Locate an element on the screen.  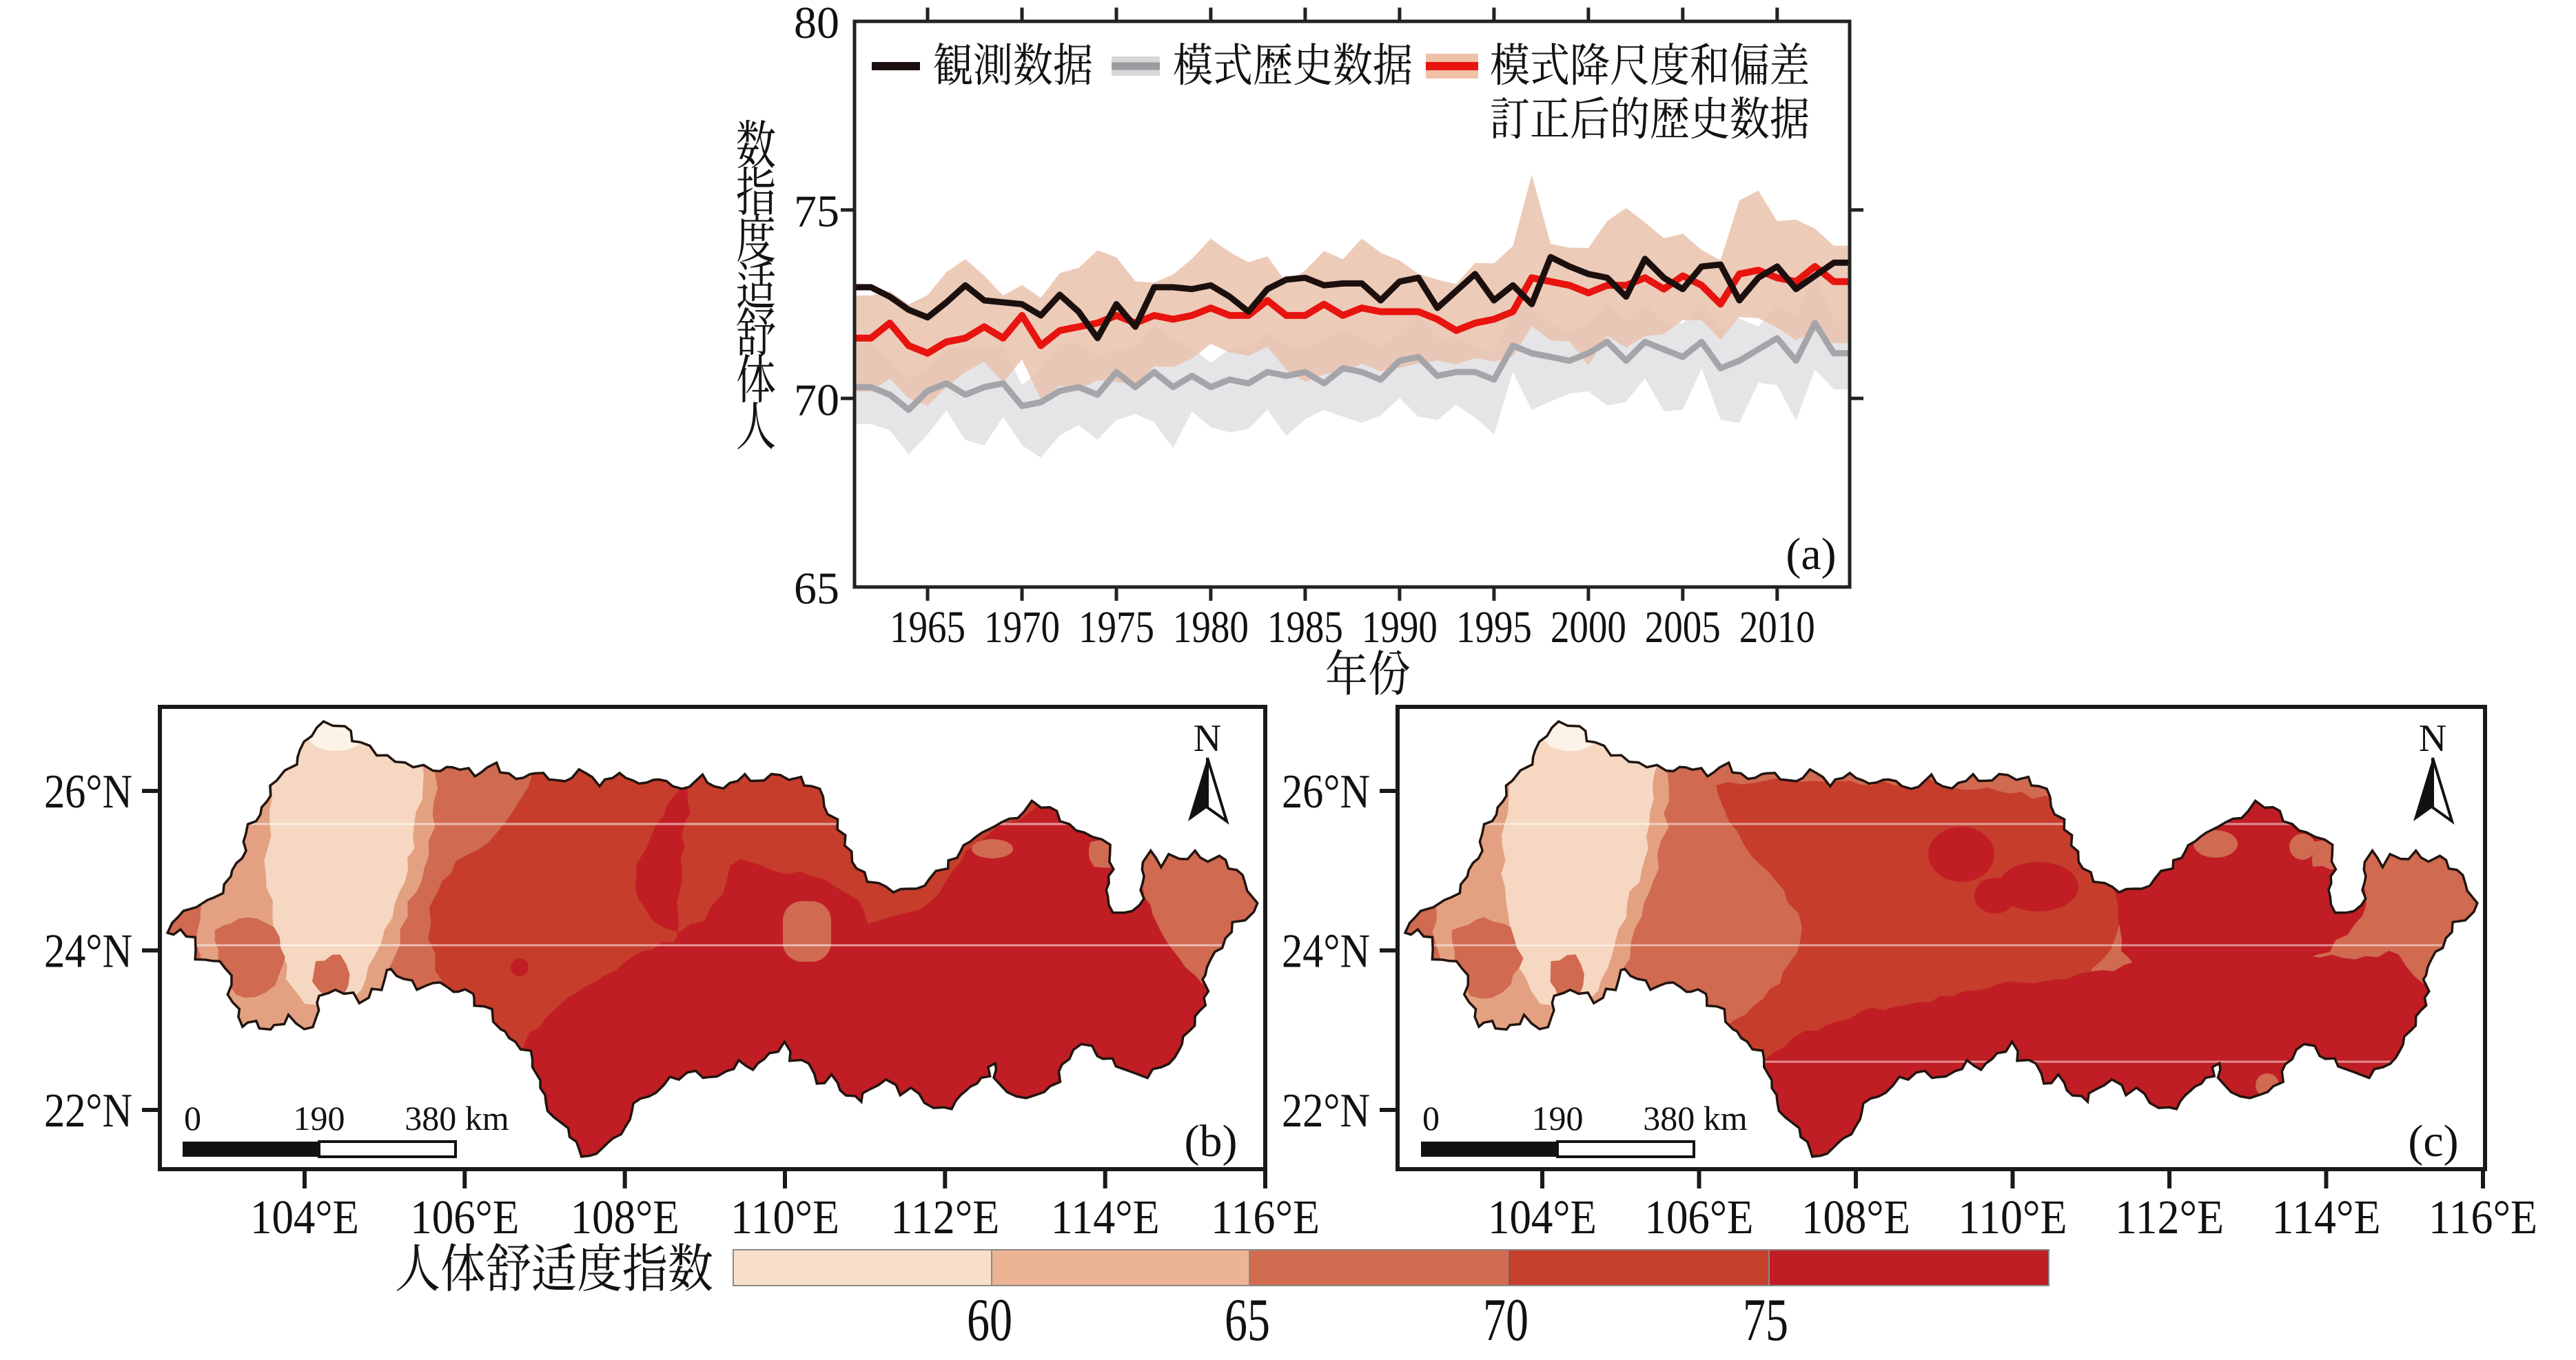
svg-text: 1970 is located at coordinates (1022, 627).